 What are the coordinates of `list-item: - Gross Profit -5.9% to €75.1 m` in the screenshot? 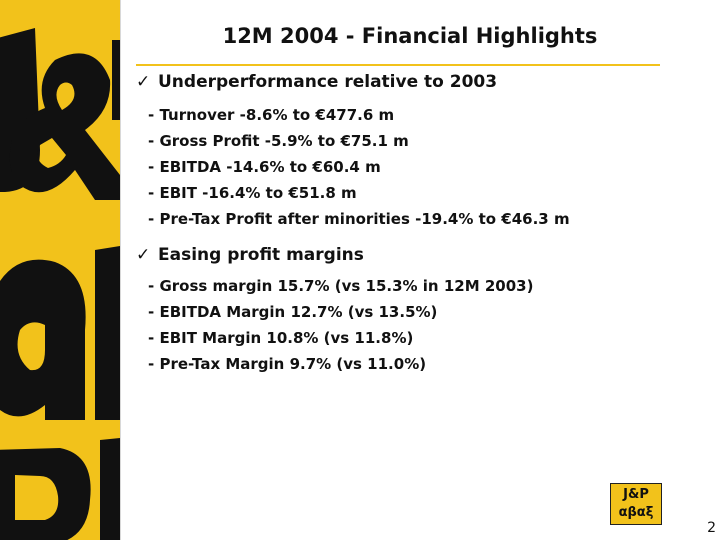 It's located at (278, 141).